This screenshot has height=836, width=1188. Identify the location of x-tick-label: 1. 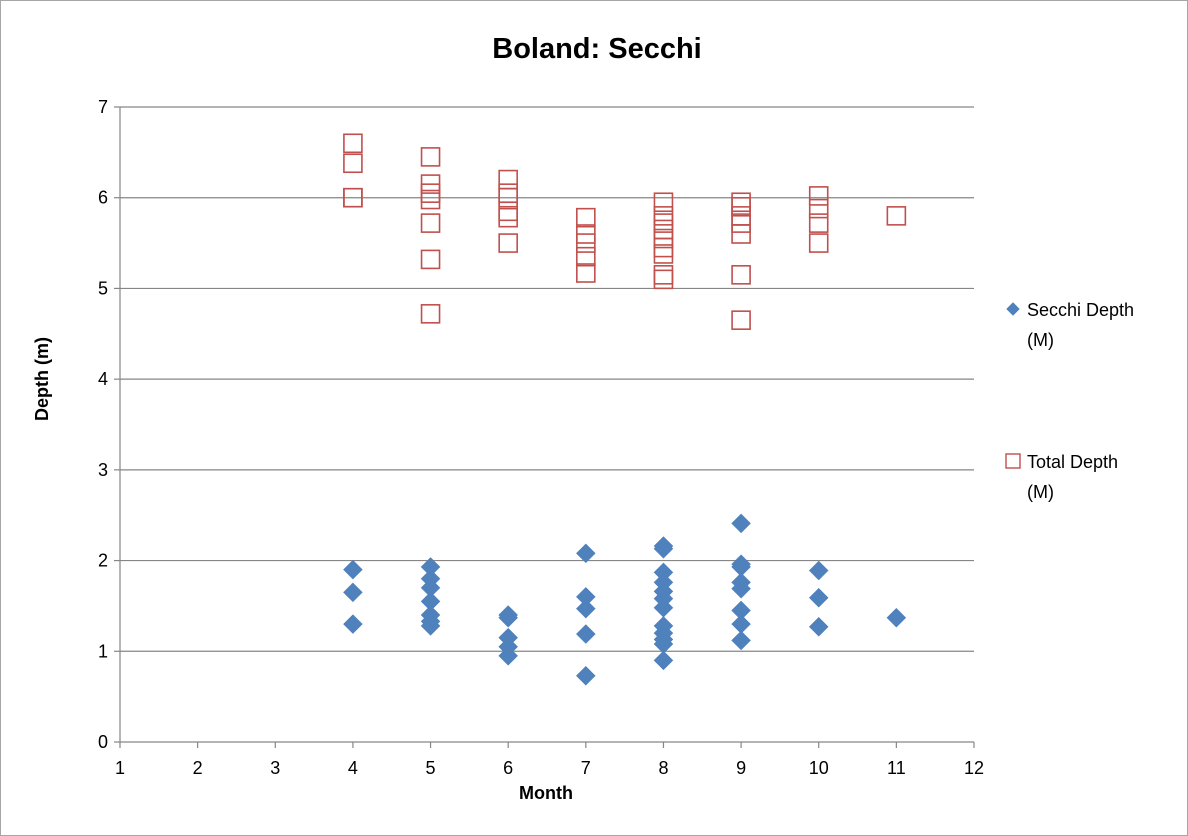
(120, 768).